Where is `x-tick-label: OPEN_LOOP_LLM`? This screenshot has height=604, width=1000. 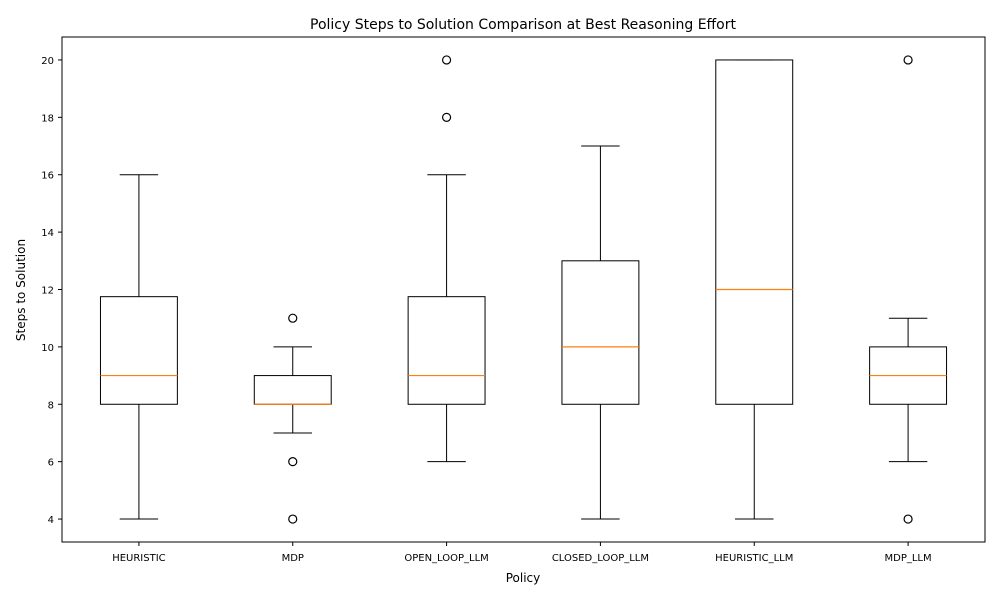 x-tick-label: OPEN_LOOP_LLM is located at coordinates (446, 558).